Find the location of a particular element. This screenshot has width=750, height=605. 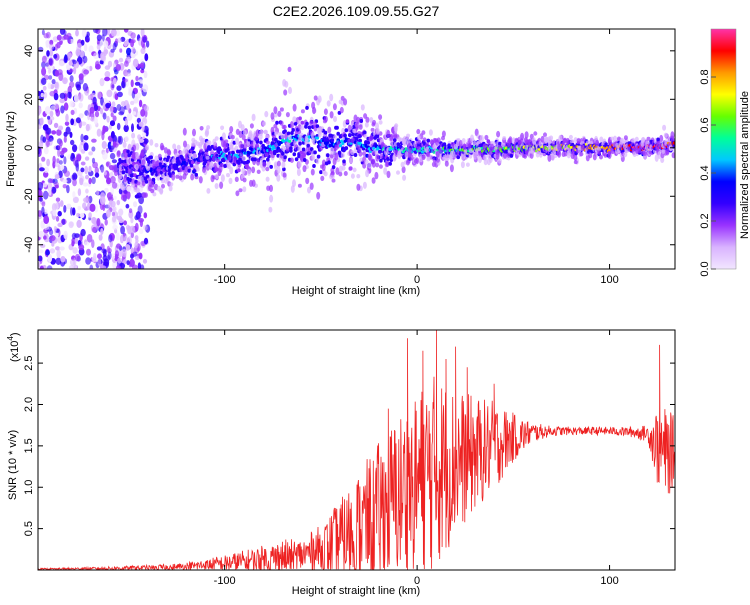

colorbar-tick-label: 0.4 is located at coordinates (705, 172).